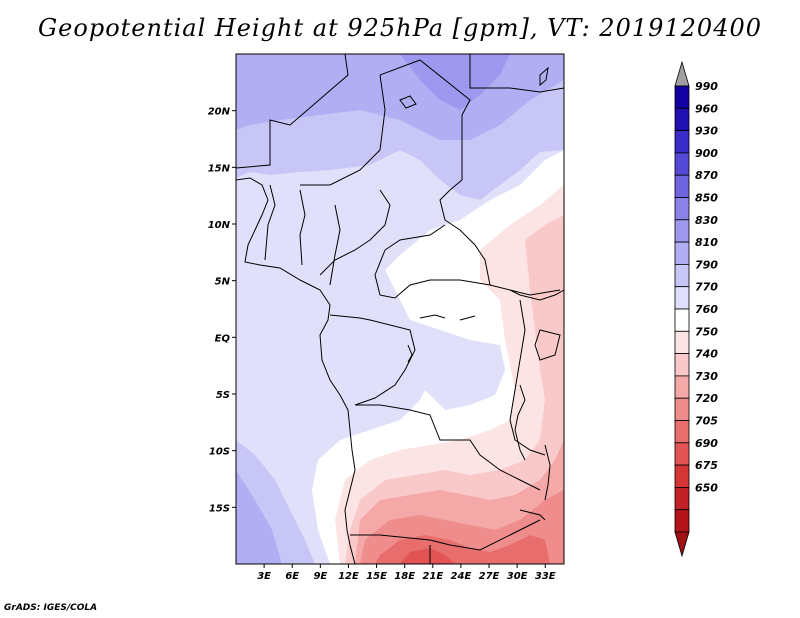 The width and height of the screenshot is (800, 618). Describe the element at coordinates (376, 576) in the screenshot. I see `lon-label: 15E` at that location.